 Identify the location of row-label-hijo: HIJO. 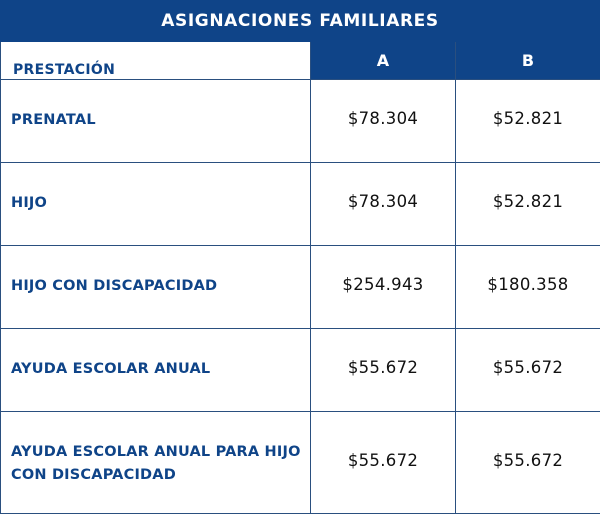
(155, 203).